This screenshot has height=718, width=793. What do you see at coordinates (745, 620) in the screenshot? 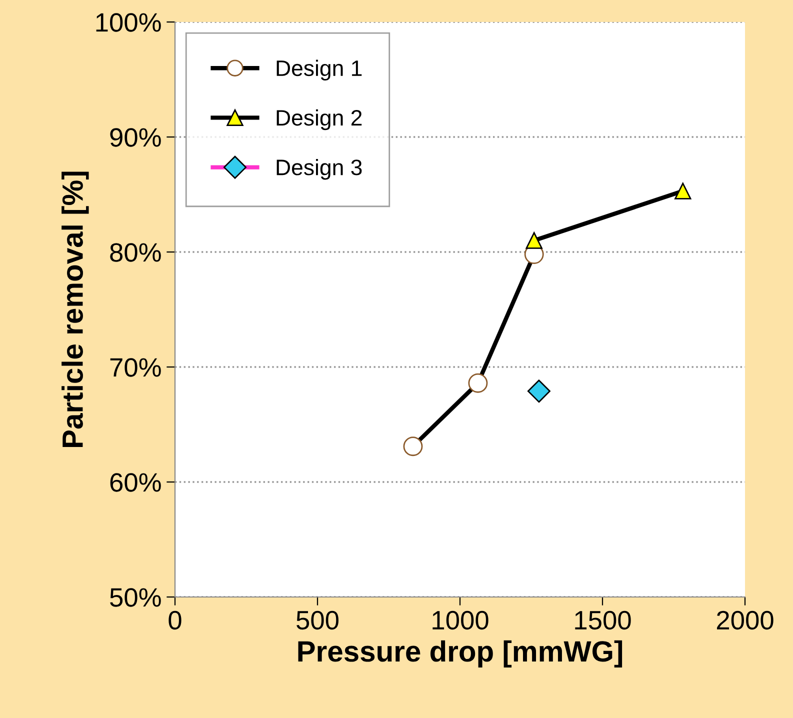
I see `x-tick-label: 2000` at bounding box center [745, 620].